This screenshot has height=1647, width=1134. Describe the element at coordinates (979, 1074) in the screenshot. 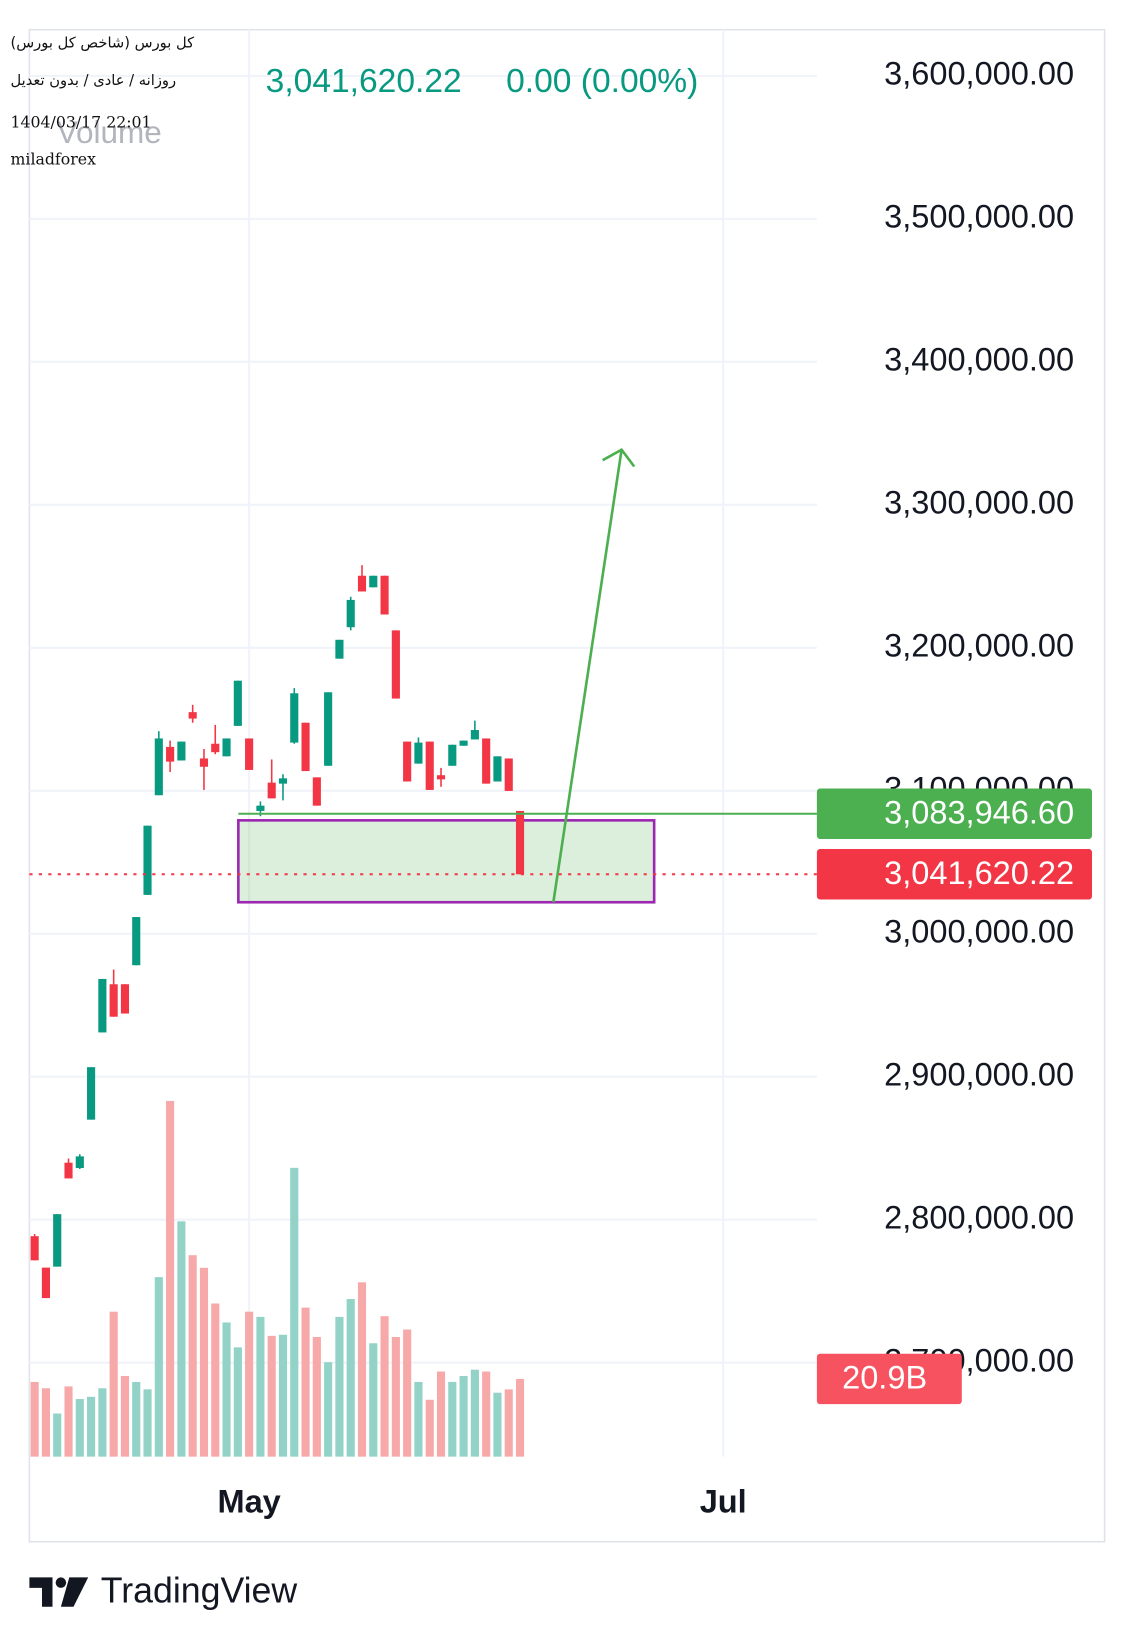

I see `y-tick-label: 2,900,000.00` at that location.